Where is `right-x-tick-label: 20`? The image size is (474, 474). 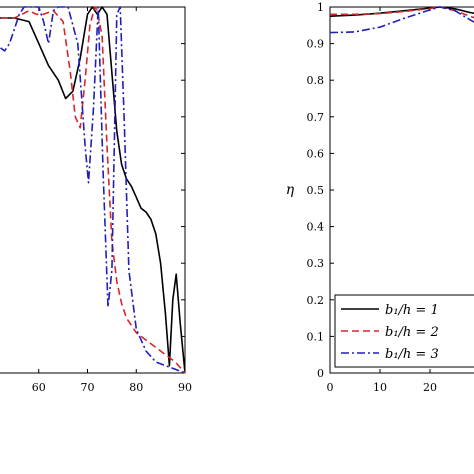 right-x-tick-label: 20 is located at coordinates (430, 387).